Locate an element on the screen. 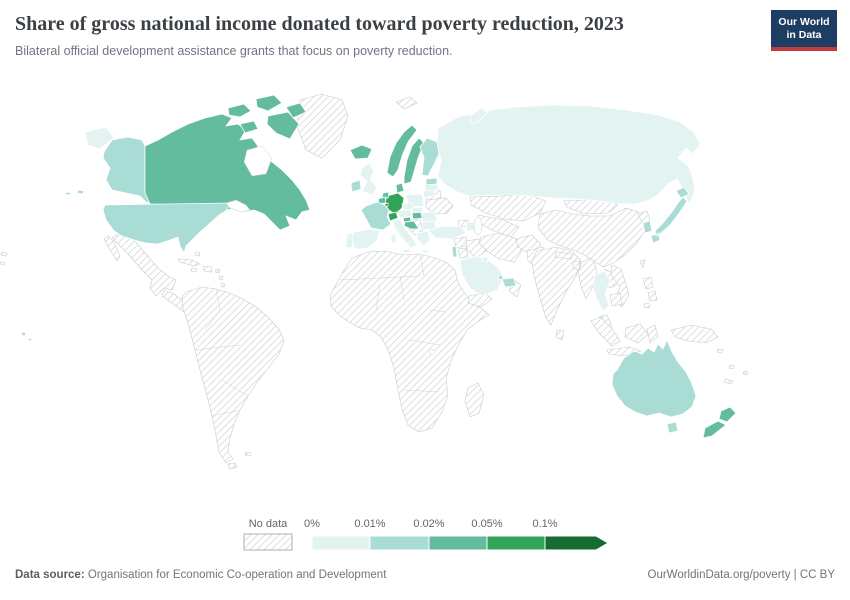 Image resolution: width=850 pixels, height=600 pixels. country-australia is located at coordinates (654, 378).